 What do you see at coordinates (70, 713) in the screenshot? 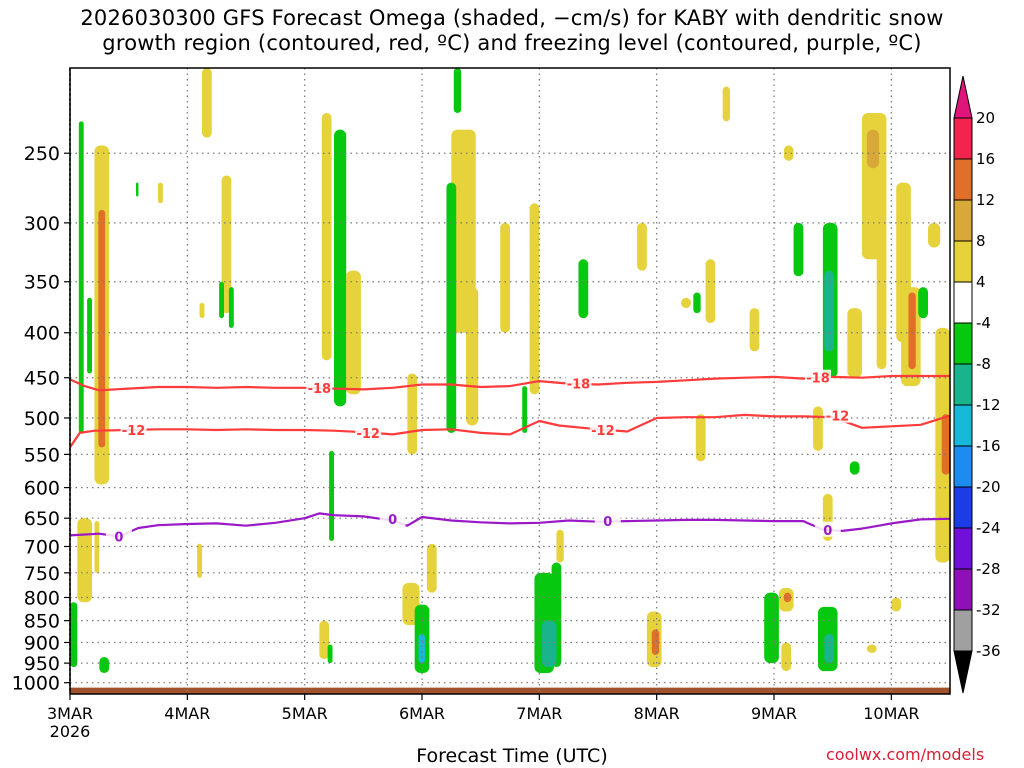
I see `x-tick-label: 3MAR` at bounding box center [70, 713].